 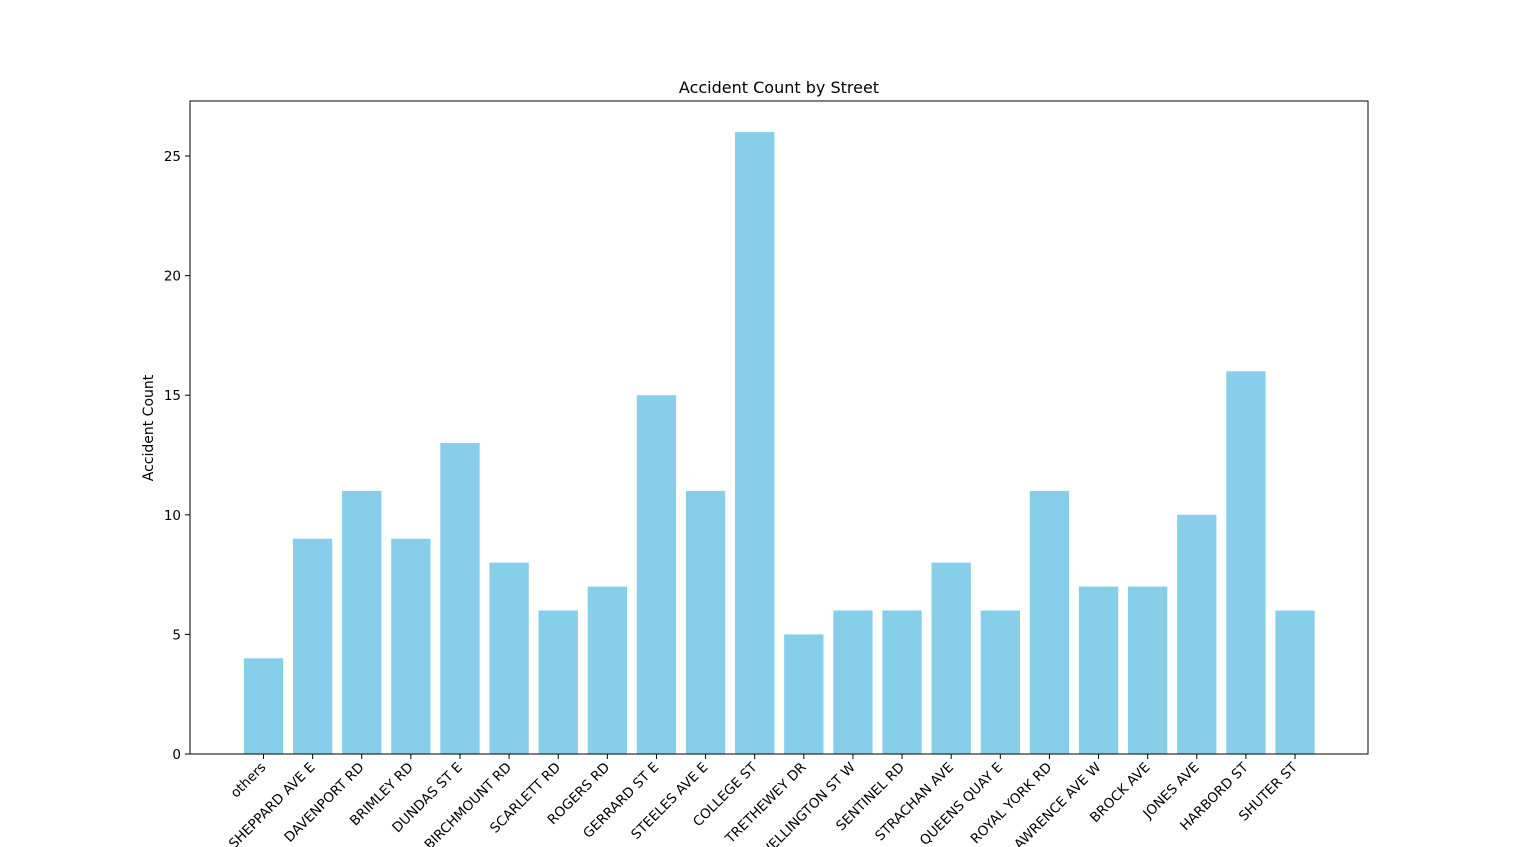 I want to click on y-axis-label: Accident Count, so click(x=149, y=427).